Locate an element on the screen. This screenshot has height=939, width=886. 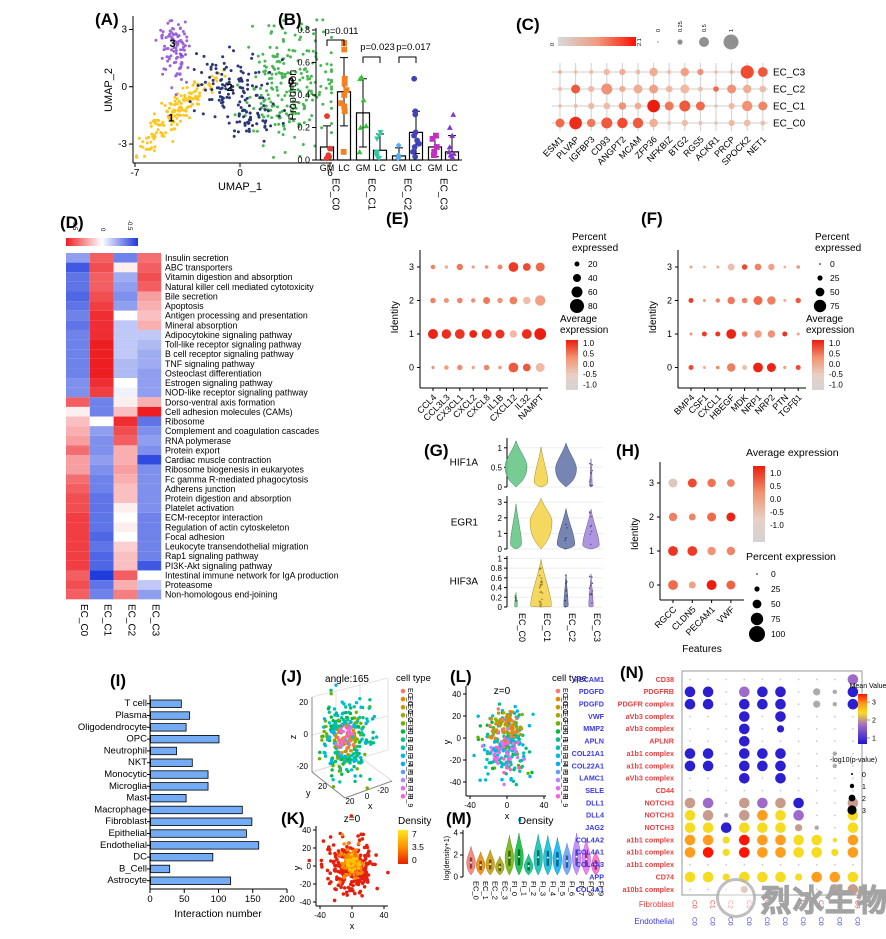
svg-text: C5 is located at coordinates (784, 904).